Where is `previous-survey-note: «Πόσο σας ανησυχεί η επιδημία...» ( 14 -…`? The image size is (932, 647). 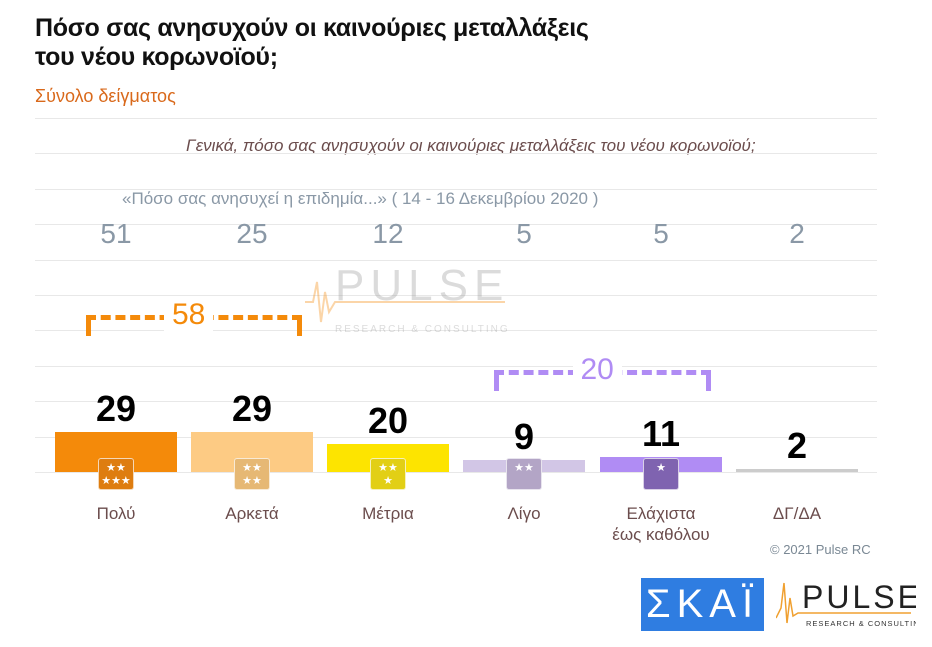 previous-survey-note: «Πόσο σας ανησυχεί η επιδημία...» ( 14 -… is located at coordinates (360, 198).